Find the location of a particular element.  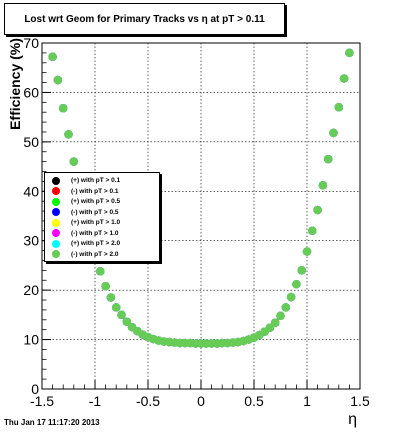

x-tick-label: 1.5 is located at coordinates (360, 401).